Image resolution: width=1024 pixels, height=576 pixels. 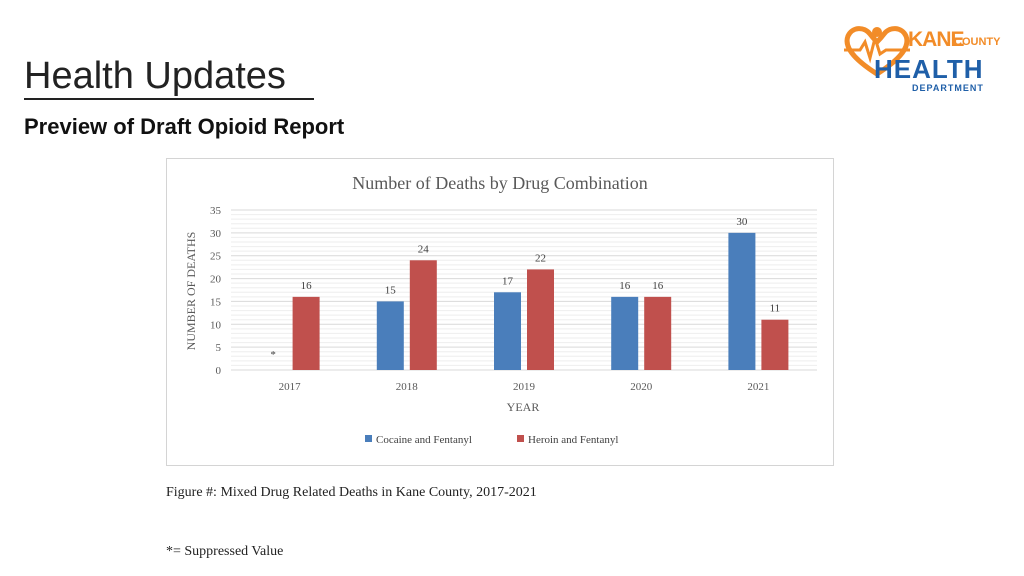 I want to click on logo-county-text: COUNTY, so click(x=977, y=42).